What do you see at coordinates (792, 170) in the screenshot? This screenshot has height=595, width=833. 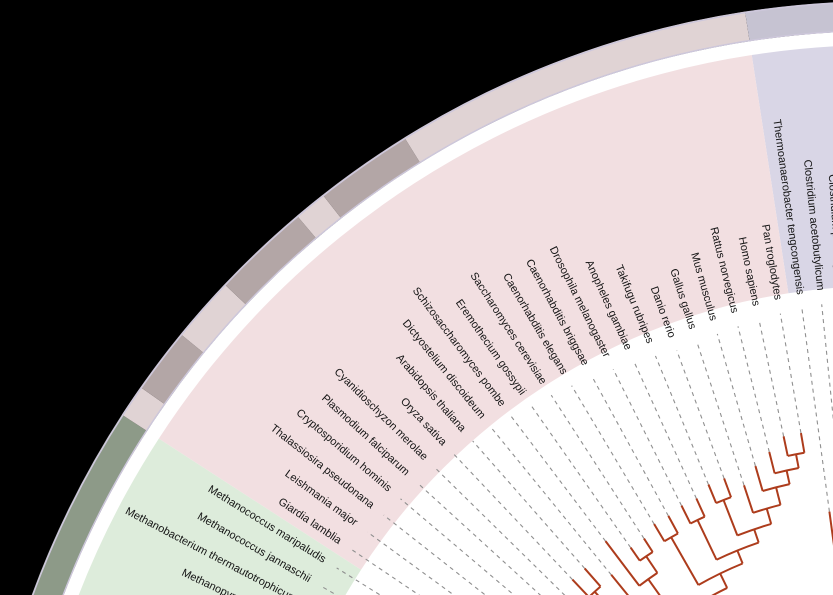 I see `domain-wedge-bacteria` at bounding box center [792, 170].